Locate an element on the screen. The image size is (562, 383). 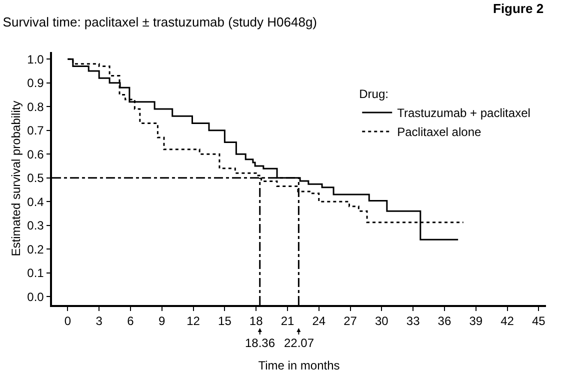
x-tick-label: 21 is located at coordinates (287, 321).